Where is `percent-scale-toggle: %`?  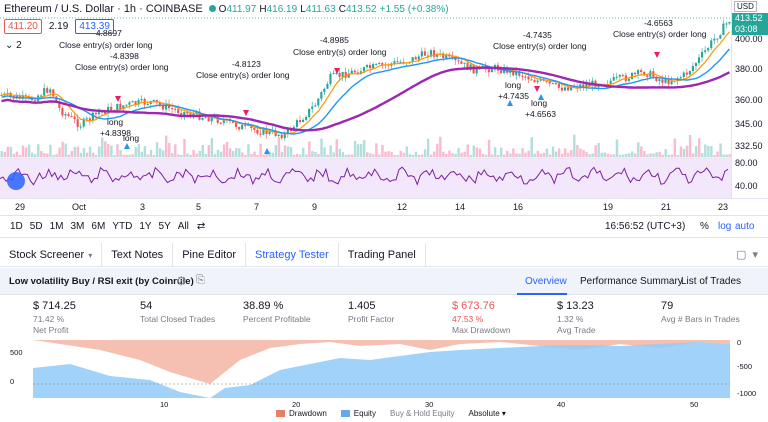 percent-scale-toggle: % is located at coordinates (704, 226).